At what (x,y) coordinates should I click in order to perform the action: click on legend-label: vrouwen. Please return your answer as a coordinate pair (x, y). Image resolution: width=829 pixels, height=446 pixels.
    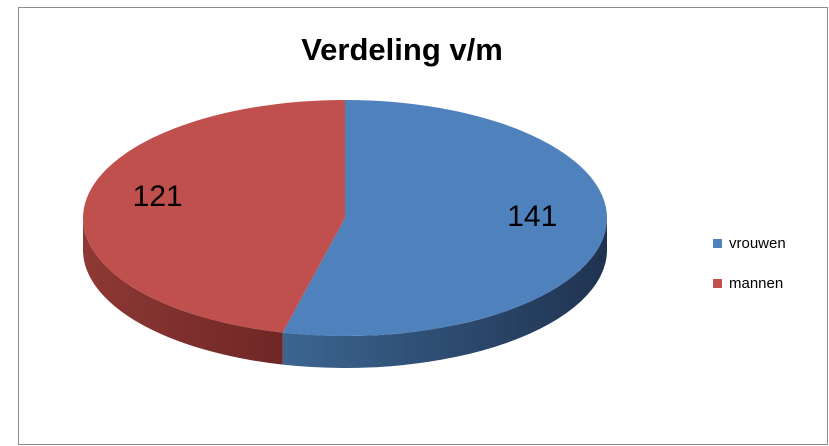
    Looking at the image, I should click on (757, 243).